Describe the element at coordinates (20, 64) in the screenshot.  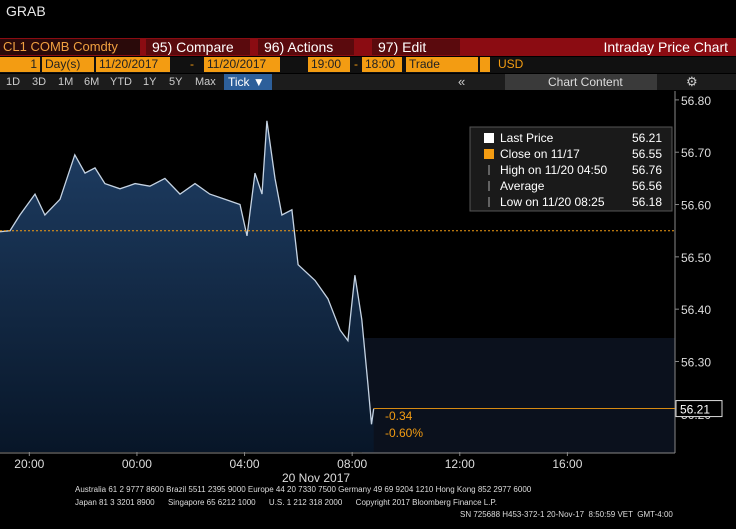
I see `count-field: 1` at that location.